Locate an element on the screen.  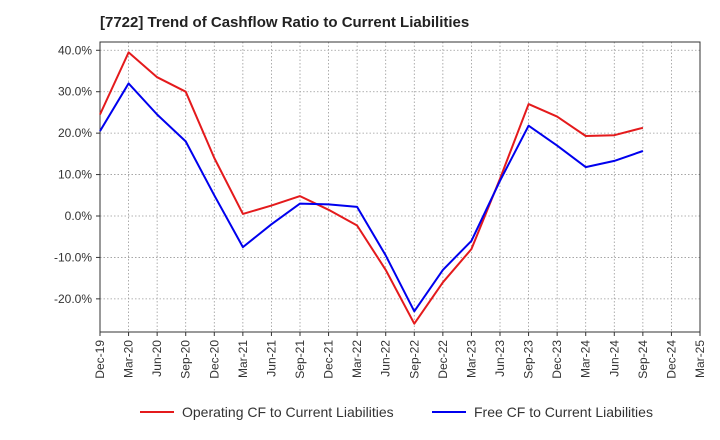
y-tick-label: 10.0% is located at coordinates (75, 175).